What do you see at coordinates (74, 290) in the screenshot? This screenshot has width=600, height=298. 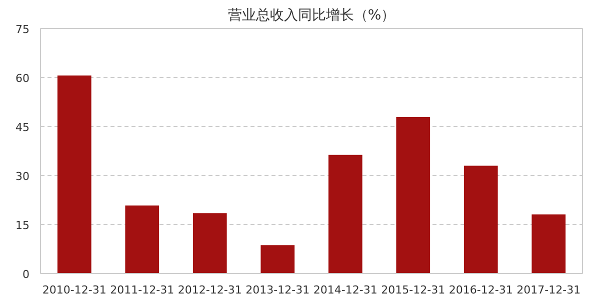 I see `x-tick-label: 2010-12-31` at bounding box center [74, 290].